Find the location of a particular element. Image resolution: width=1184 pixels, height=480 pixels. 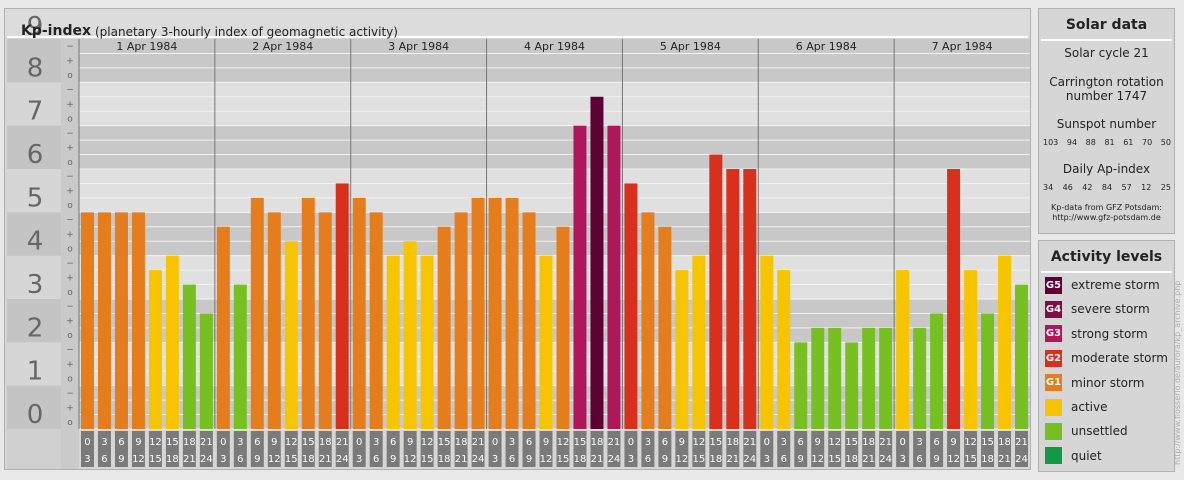

day-label-0: 1 Apr 1984 is located at coordinates (146, 46).